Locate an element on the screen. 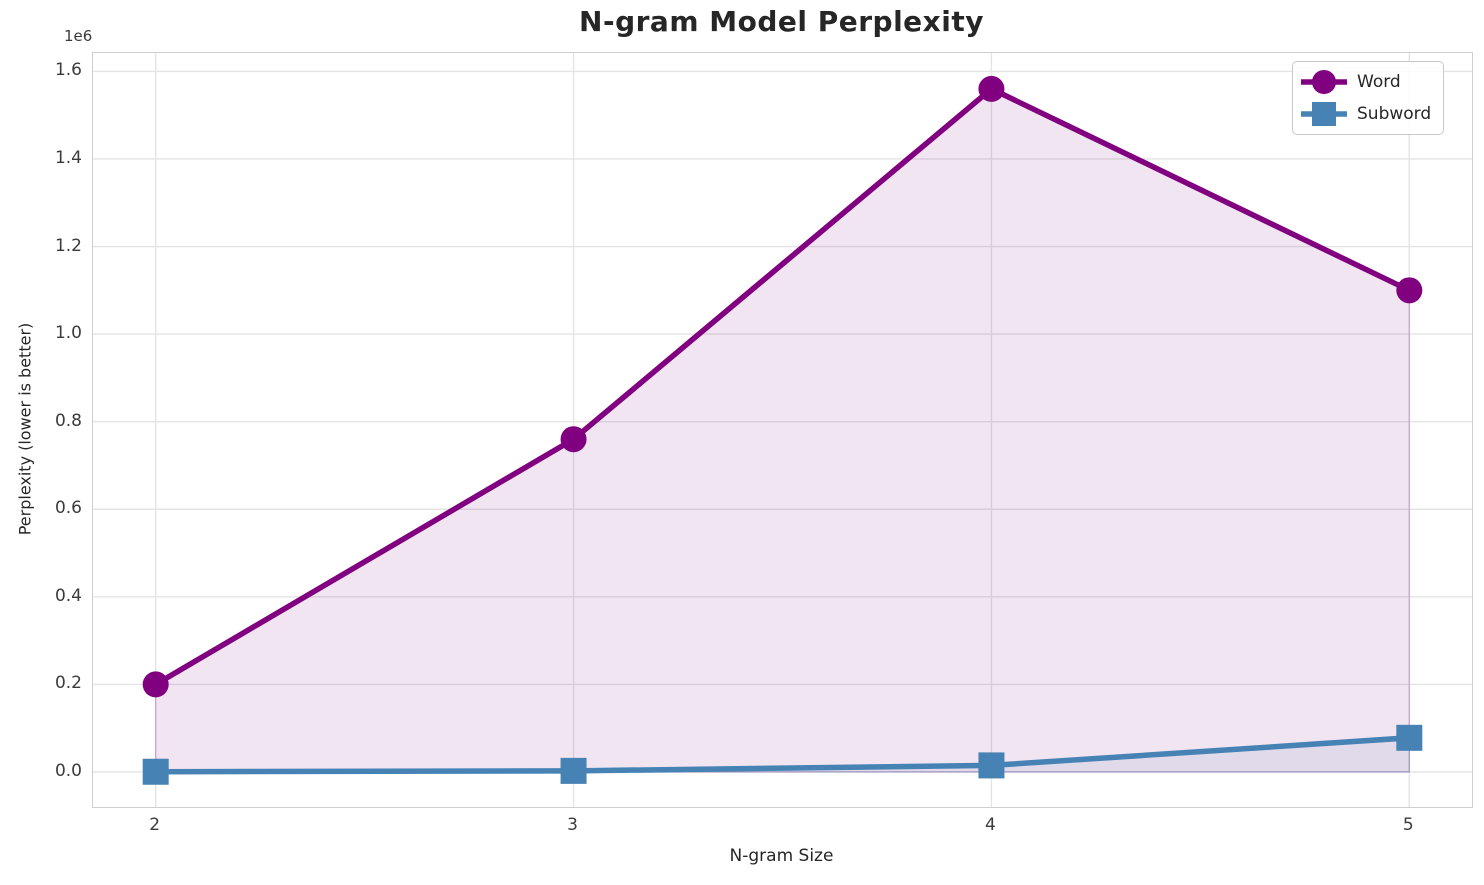  legend-item-subword: Subword is located at coordinates (1365, 114).